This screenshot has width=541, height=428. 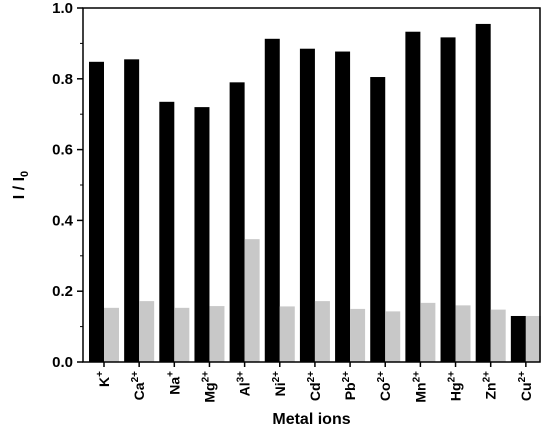 What do you see at coordinates (491, 390) in the screenshot?
I see `x-tick-label-element: Zn` at bounding box center [491, 390].